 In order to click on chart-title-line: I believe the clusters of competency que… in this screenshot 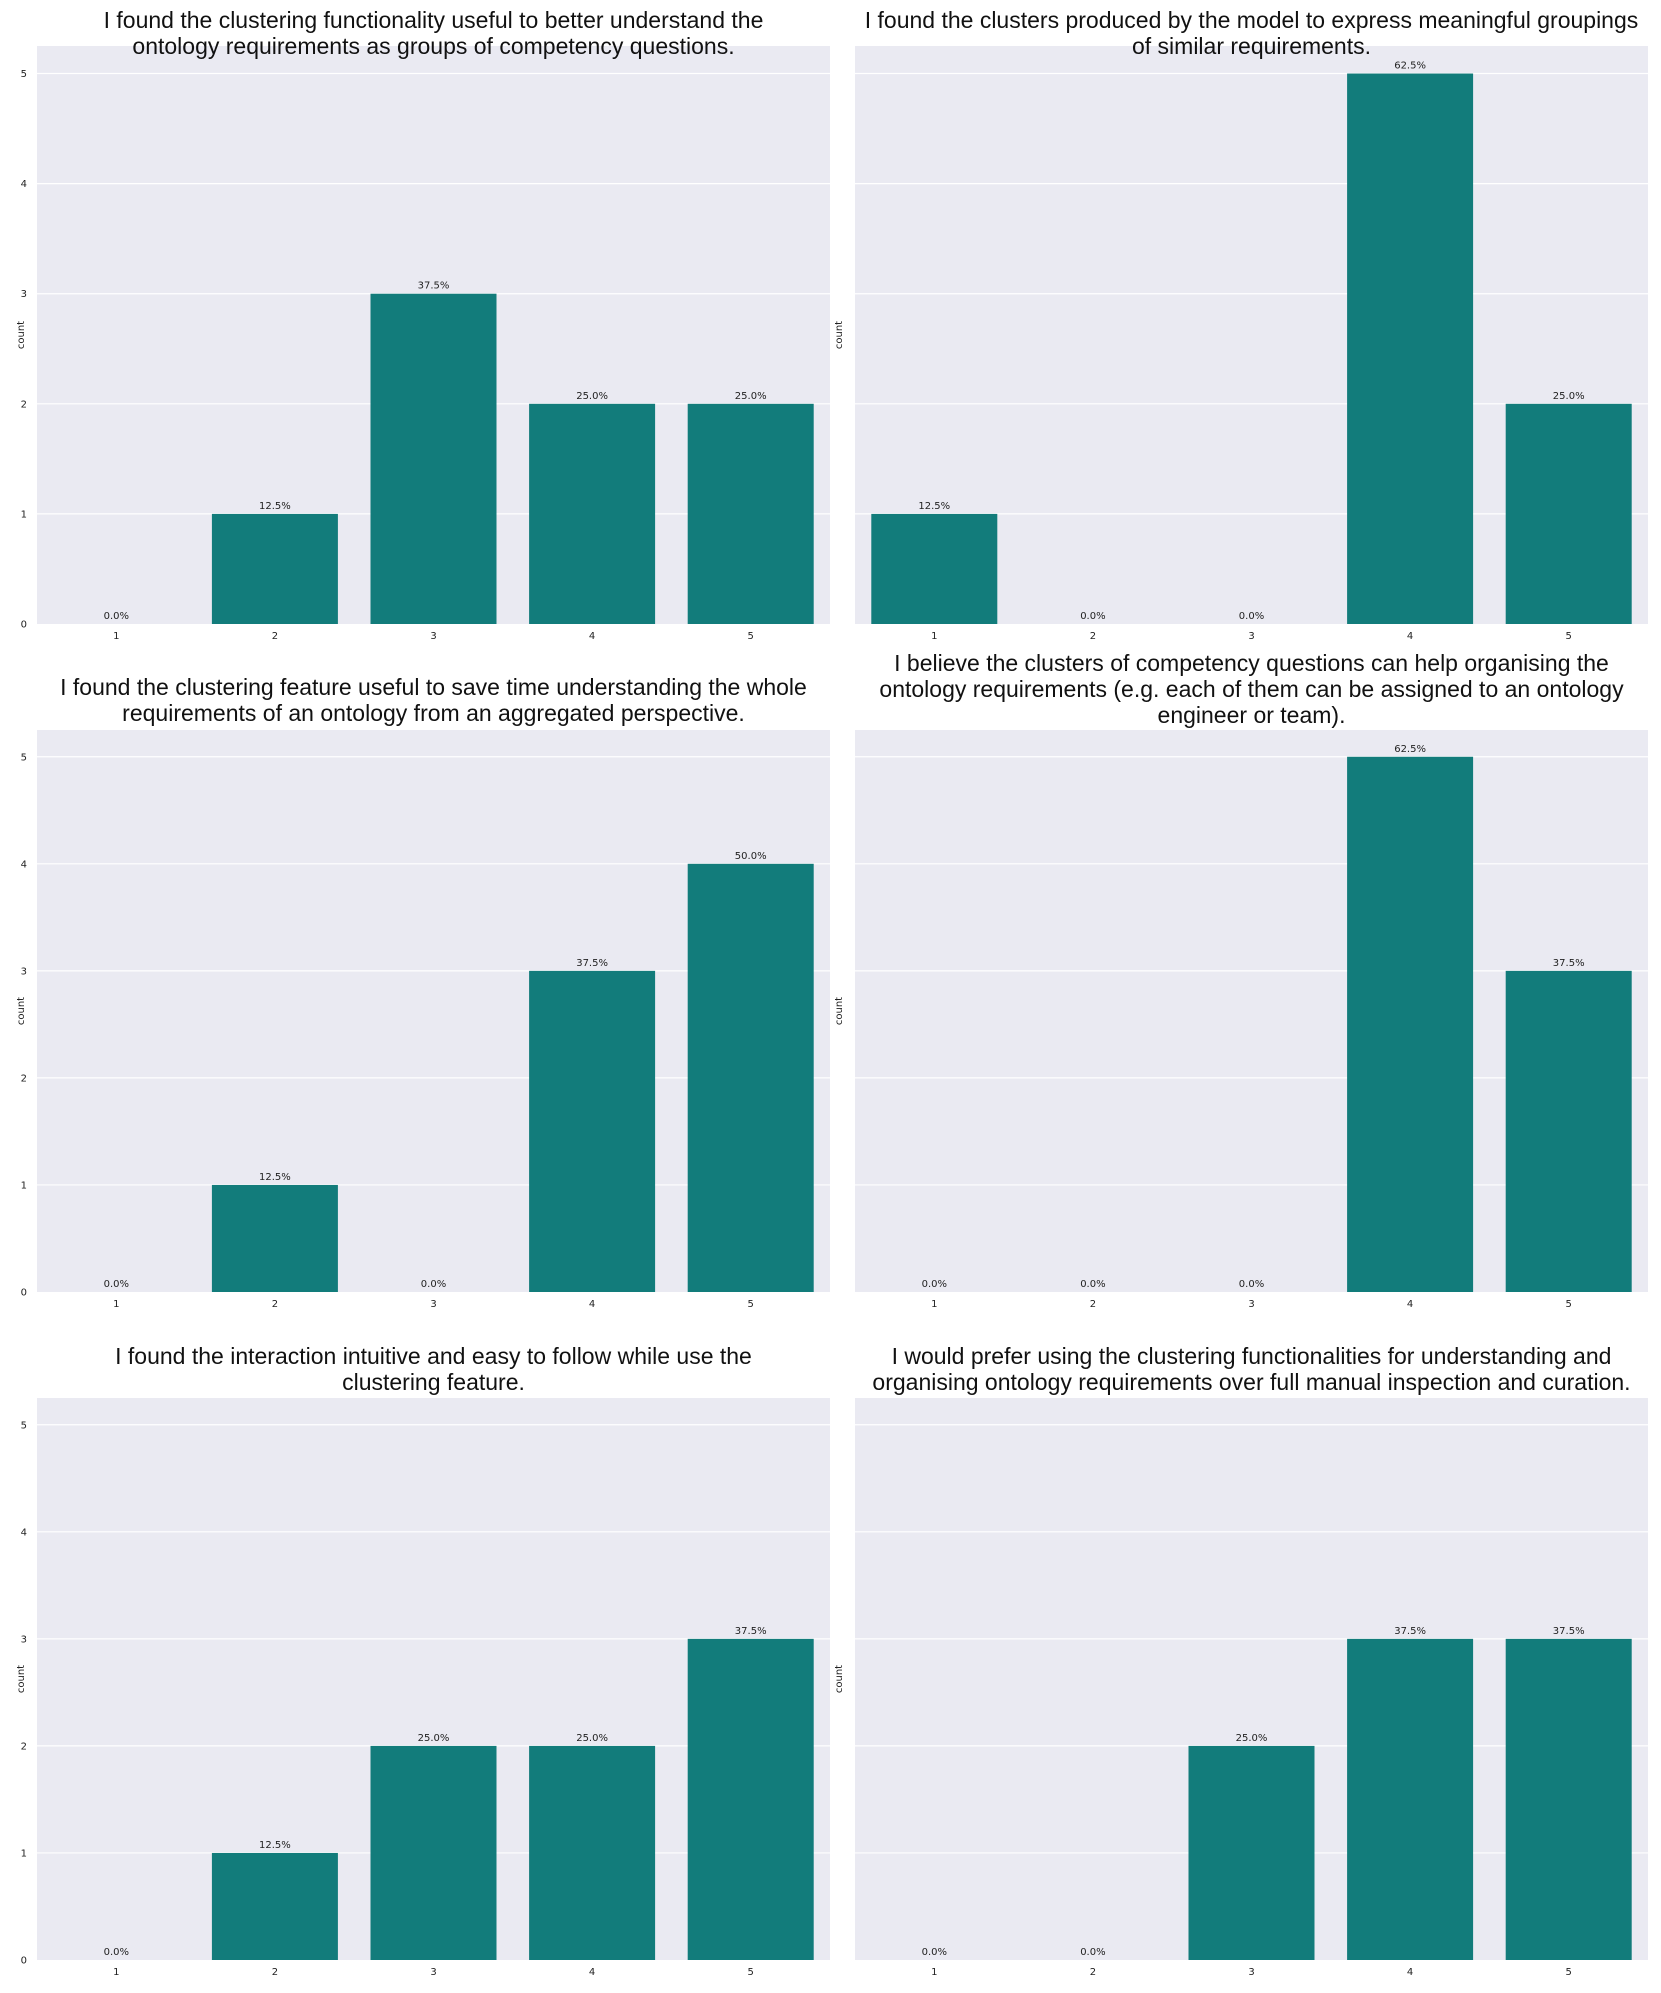, I will do `click(1251, 663)`.